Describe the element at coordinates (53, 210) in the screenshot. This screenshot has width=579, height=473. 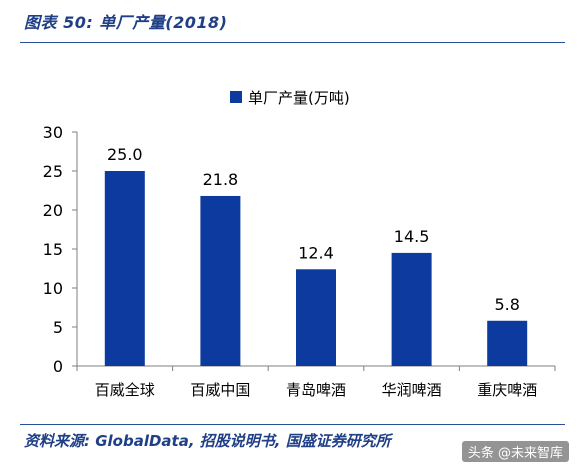
I see `y-tick-label: 20` at that location.